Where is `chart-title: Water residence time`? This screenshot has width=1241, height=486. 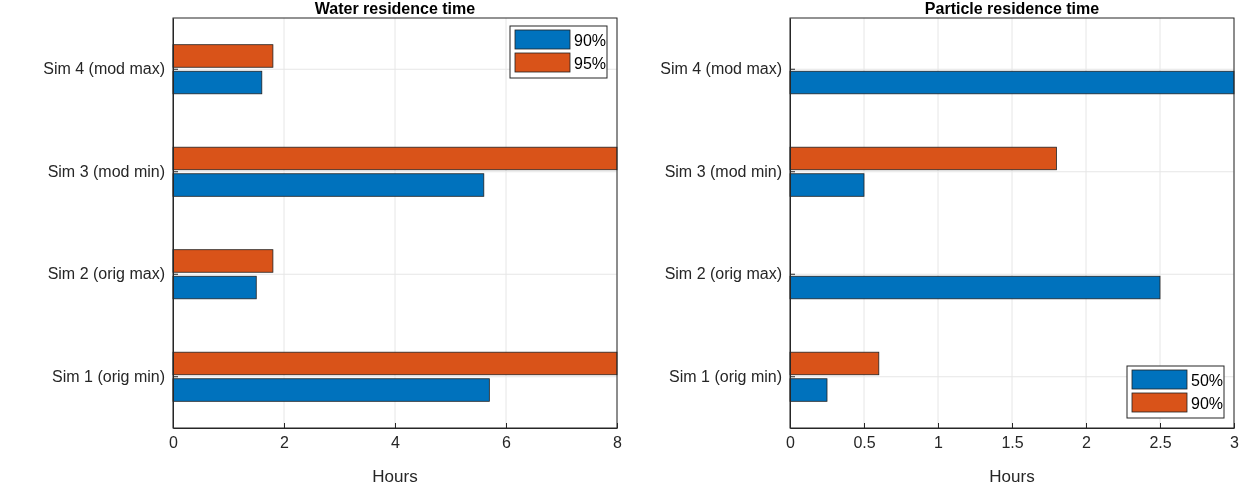 chart-title: Water residence time is located at coordinates (395, 8).